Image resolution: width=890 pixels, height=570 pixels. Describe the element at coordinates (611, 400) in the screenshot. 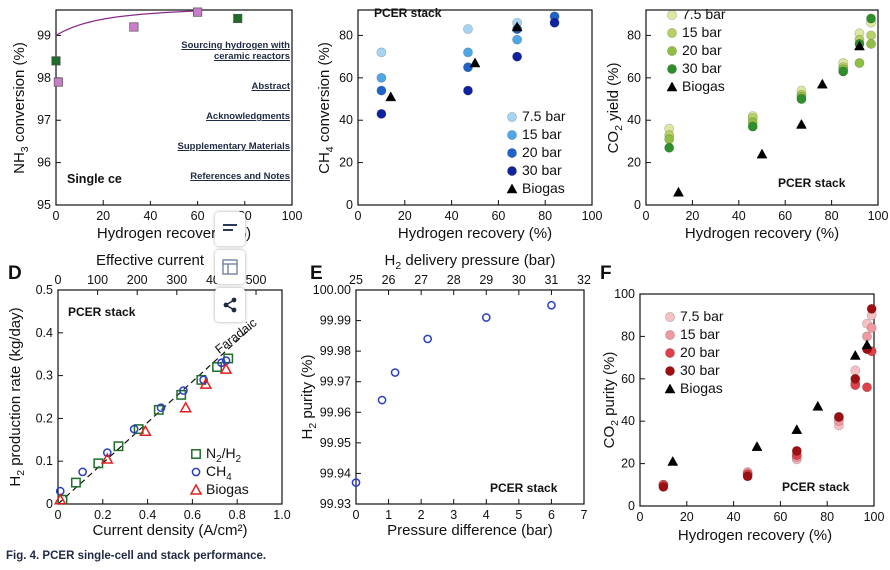

I see `y-axis-label: CO2 purity (%)` at that location.